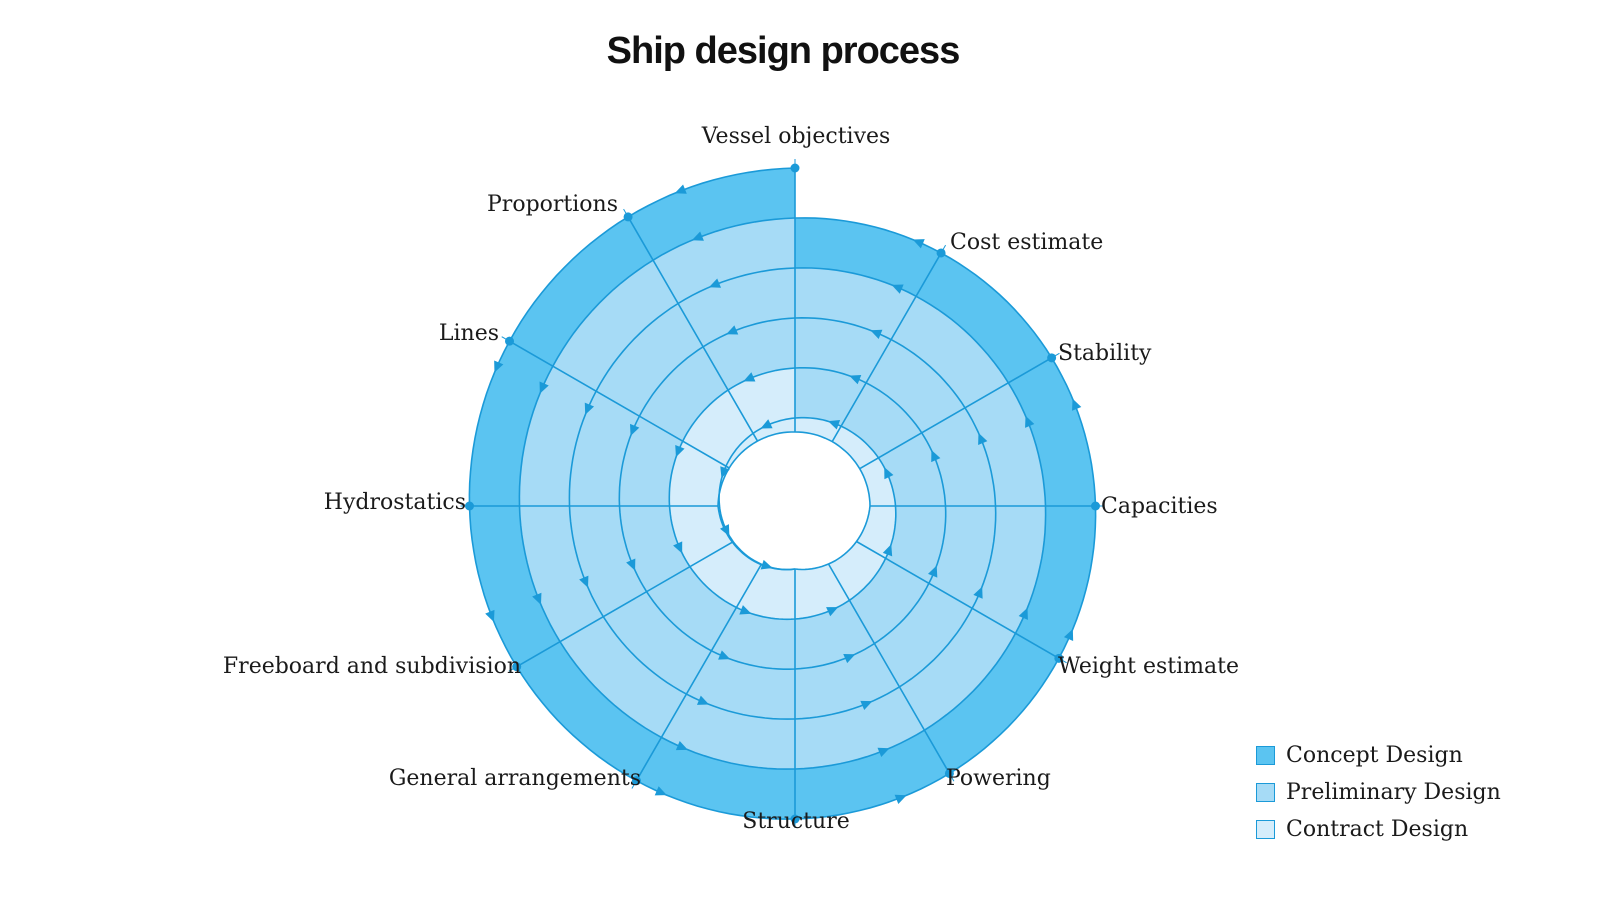 The height and width of the screenshot is (900, 1600). I want to click on legend-item-preliminary: Preliminary Design, so click(1378, 792).